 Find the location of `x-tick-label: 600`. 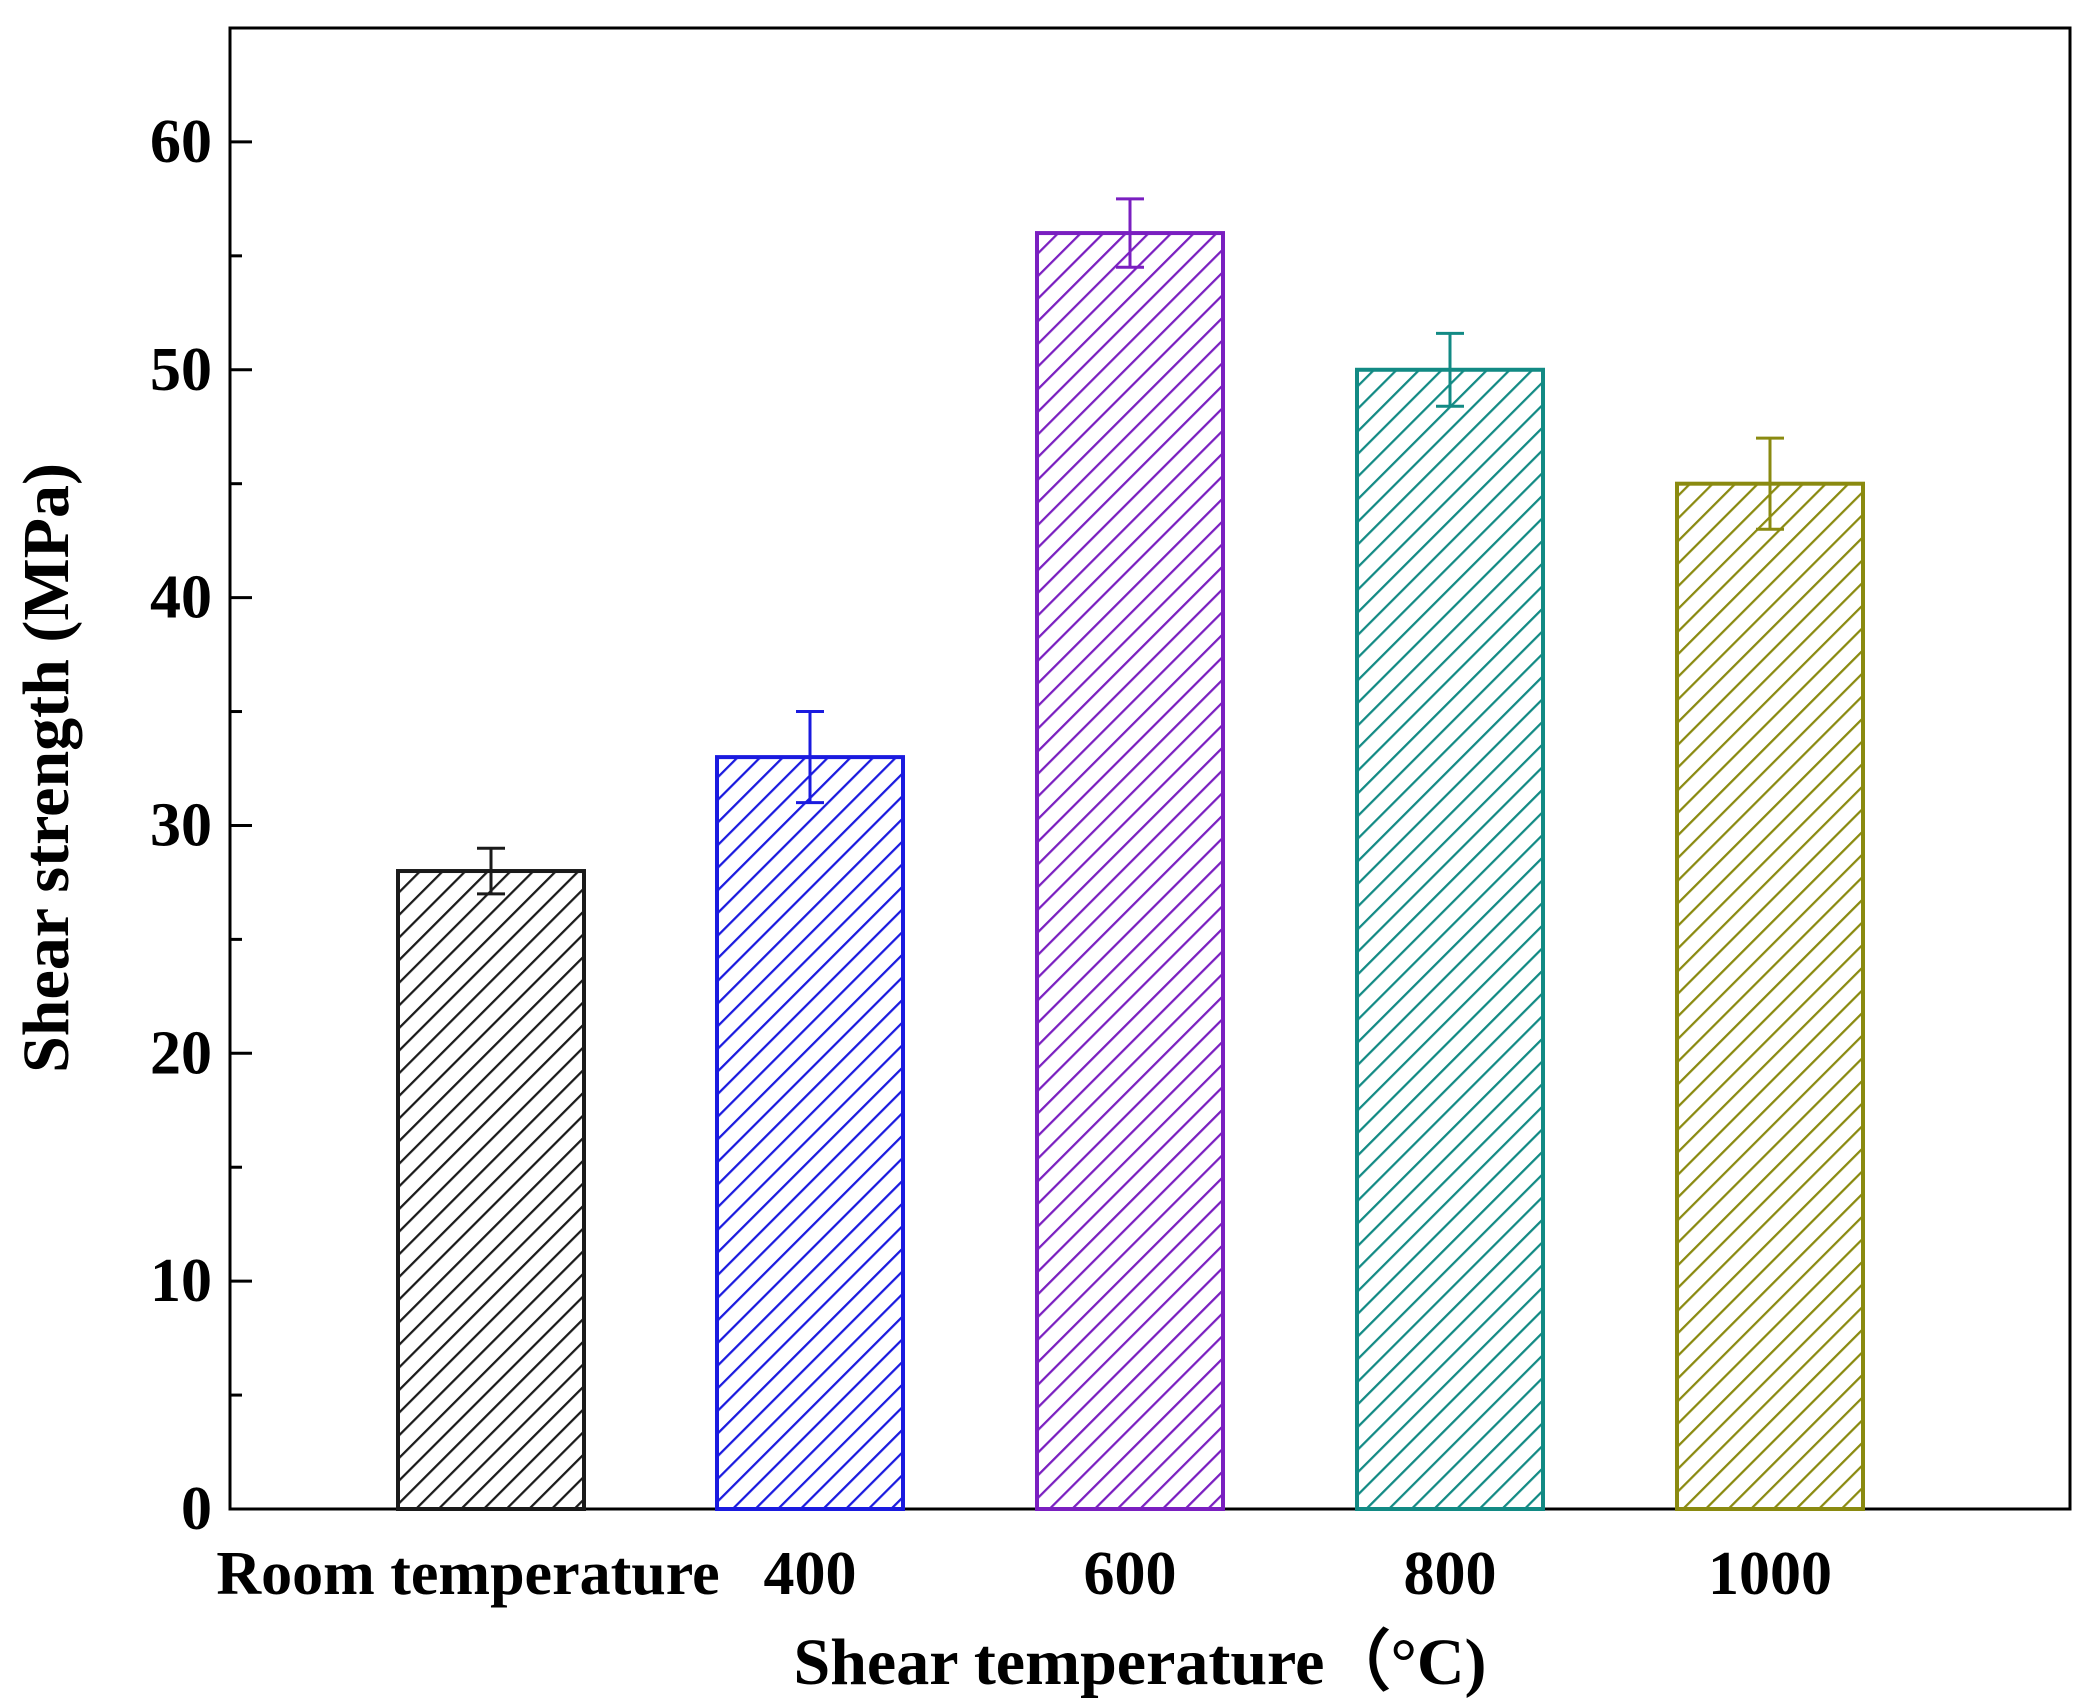

x-tick-label: 600 is located at coordinates (1130, 1574).